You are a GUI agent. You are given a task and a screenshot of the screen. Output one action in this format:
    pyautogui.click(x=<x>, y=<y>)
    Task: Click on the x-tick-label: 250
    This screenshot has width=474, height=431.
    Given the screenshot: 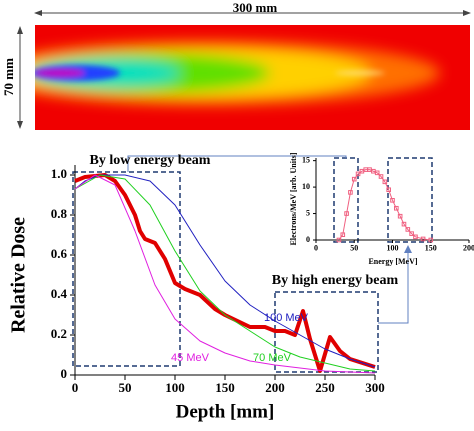 What is the action you would take?
    pyautogui.click(x=325, y=387)
    